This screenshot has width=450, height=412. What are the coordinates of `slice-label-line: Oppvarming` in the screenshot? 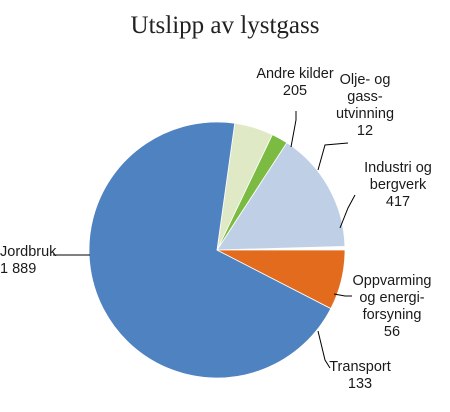 It's located at (392, 281).